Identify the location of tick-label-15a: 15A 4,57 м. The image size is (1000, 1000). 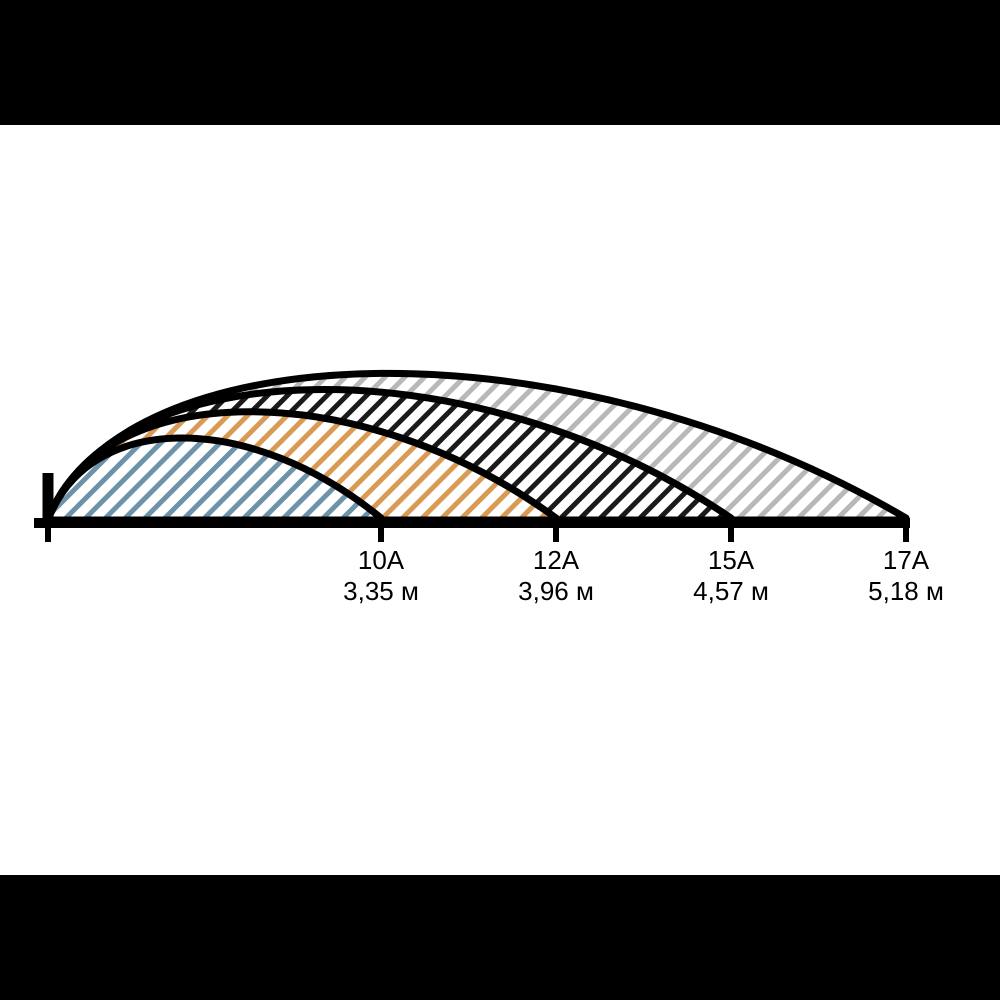
(731, 575).